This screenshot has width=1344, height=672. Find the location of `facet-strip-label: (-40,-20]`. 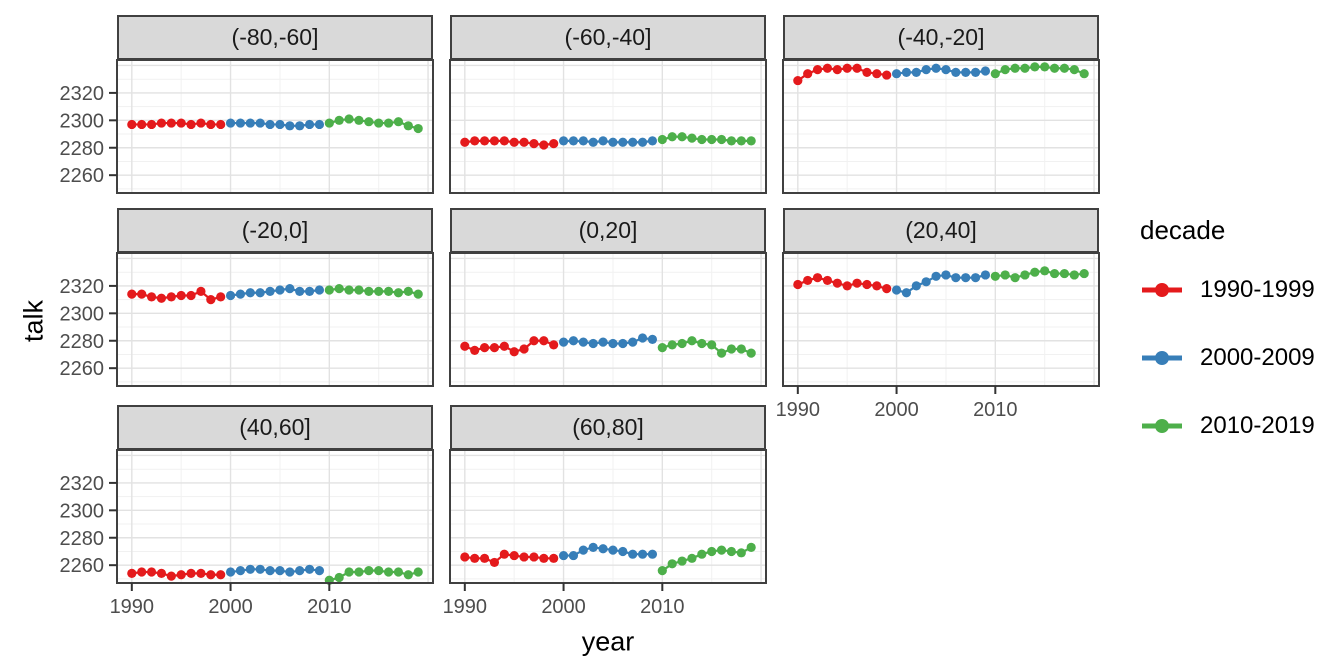

facet-strip-label: (-40,-20] is located at coordinates (941, 37).